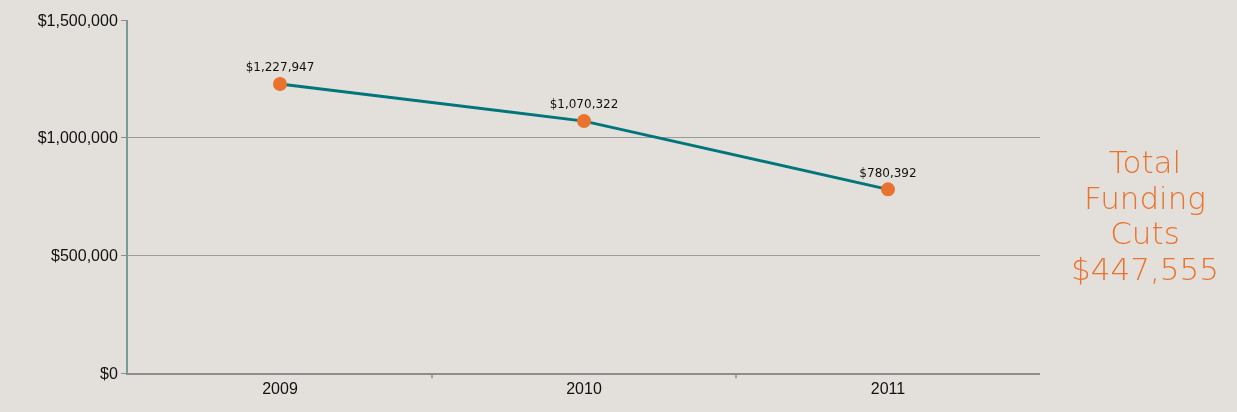 The width and height of the screenshot is (1237, 412). I want to click on x-tick-label: 2010, so click(584, 388).